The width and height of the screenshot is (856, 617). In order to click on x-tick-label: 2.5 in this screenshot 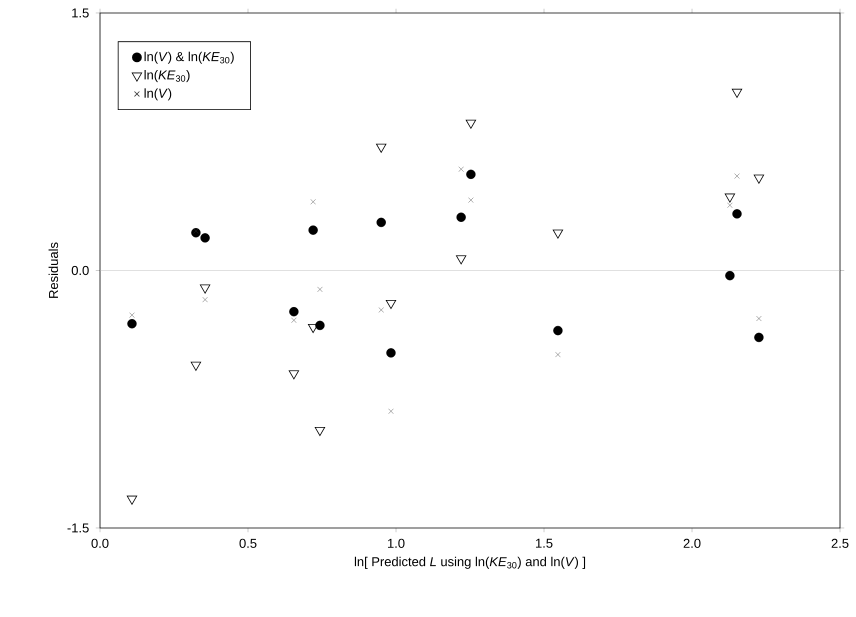, I will do `click(840, 543)`.